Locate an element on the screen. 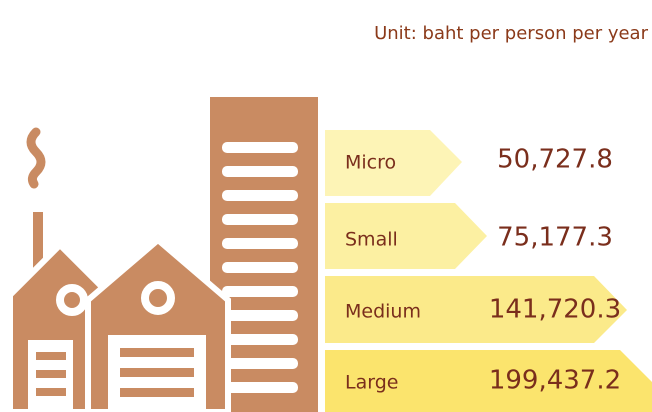 The image size is (652, 412). size-value: 199,437.2 is located at coordinates (555, 381).